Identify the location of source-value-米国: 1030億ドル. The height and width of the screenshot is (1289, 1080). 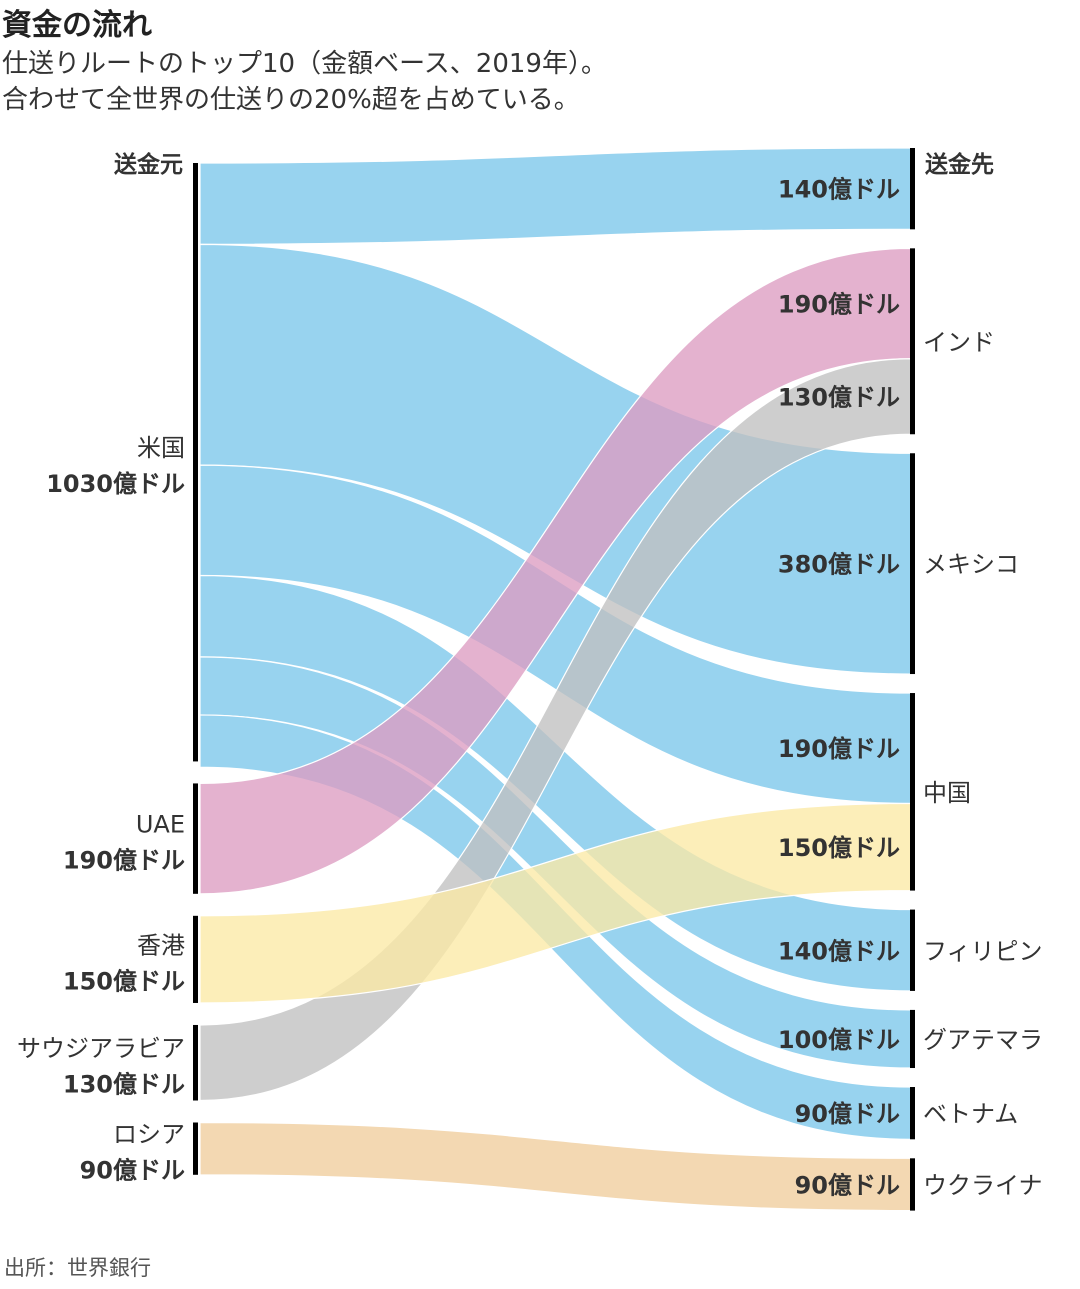
(115, 484).